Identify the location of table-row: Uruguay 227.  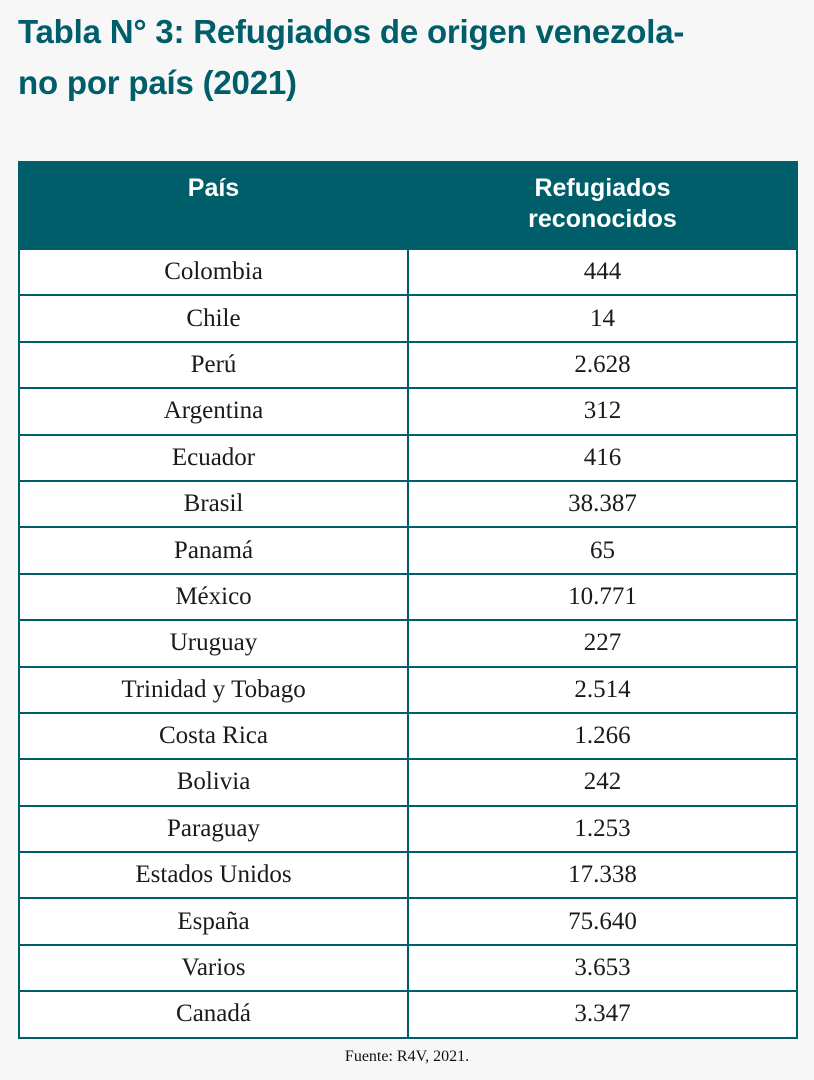
(408, 643).